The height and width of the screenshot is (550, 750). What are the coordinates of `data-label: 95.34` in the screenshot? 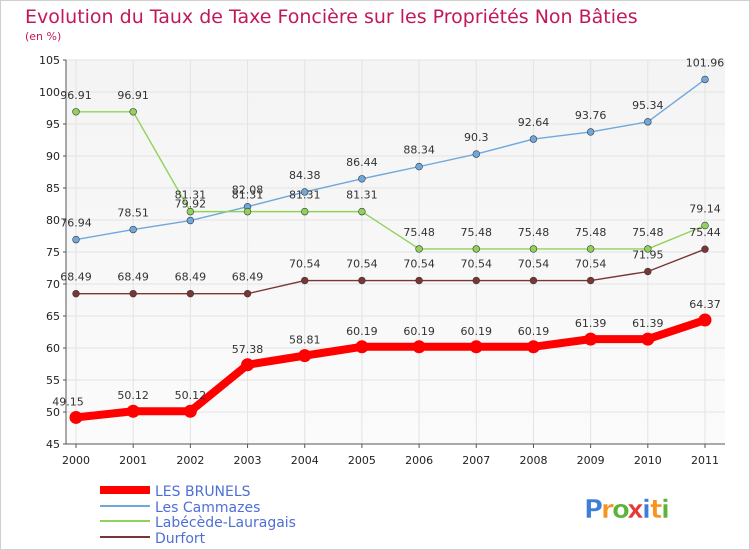 It's located at (648, 105).